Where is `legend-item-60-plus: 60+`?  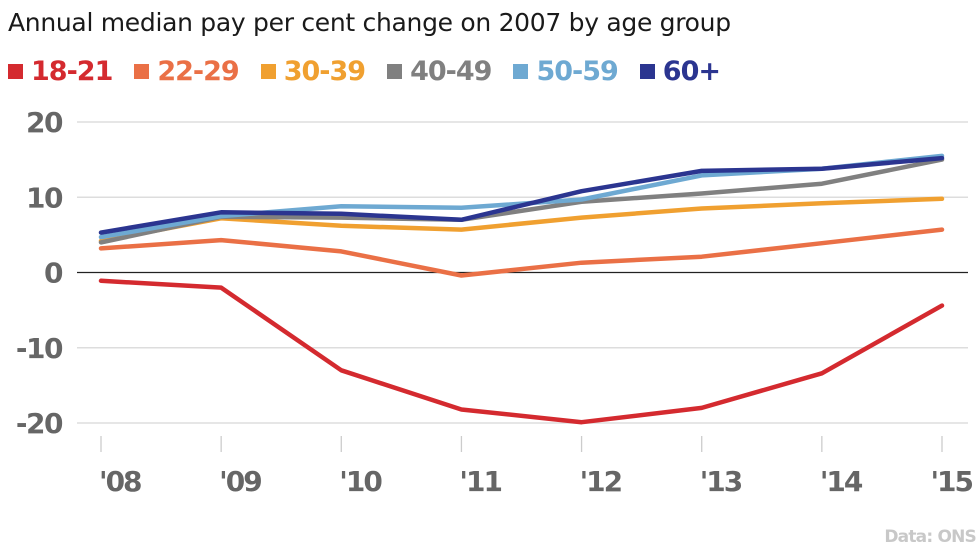 legend-item-60-plus: 60+ is located at coordinates (680, 71).